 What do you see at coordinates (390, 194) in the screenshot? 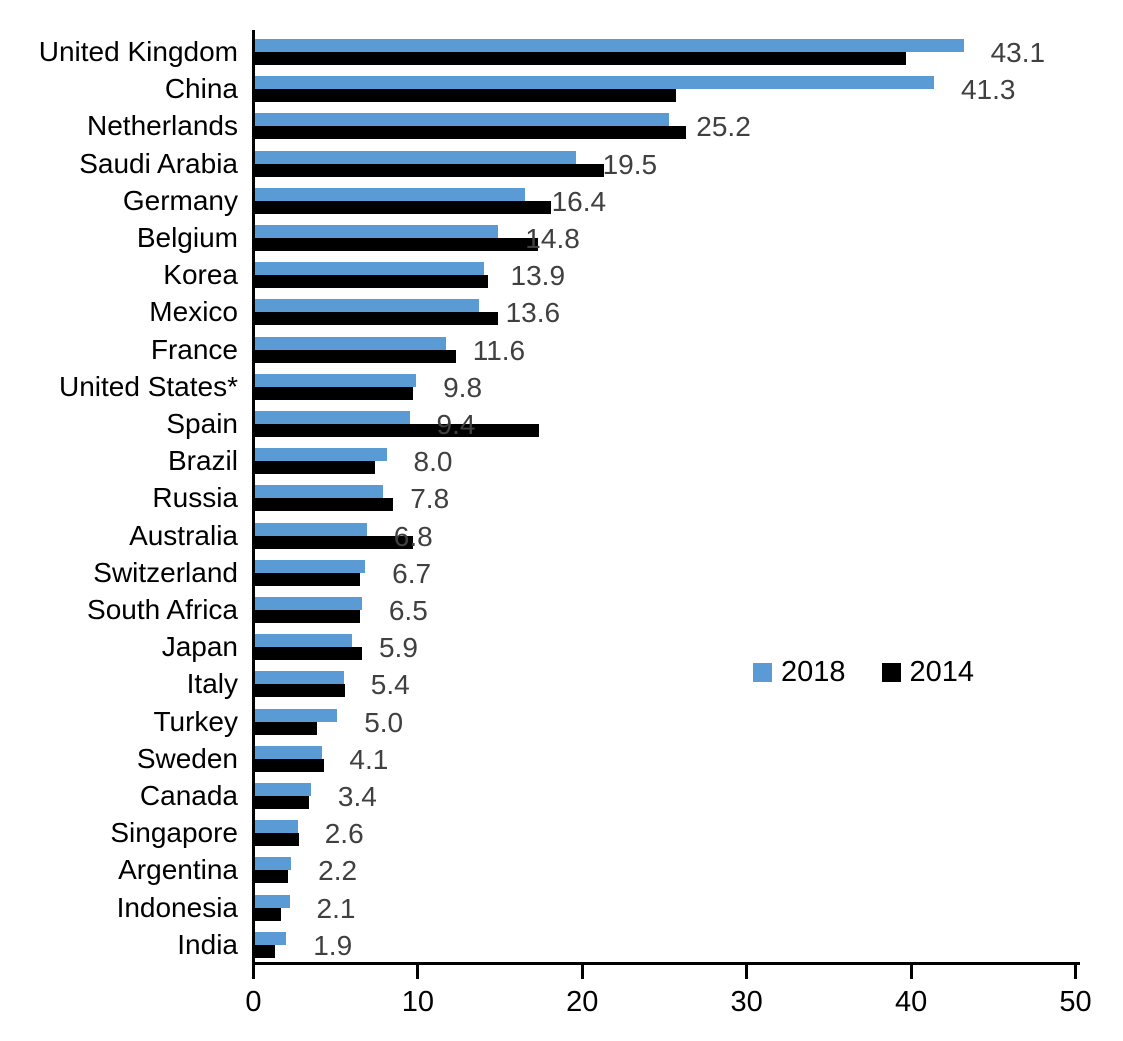
I see `bar-2018-germany` at bounding box center [390, 194].